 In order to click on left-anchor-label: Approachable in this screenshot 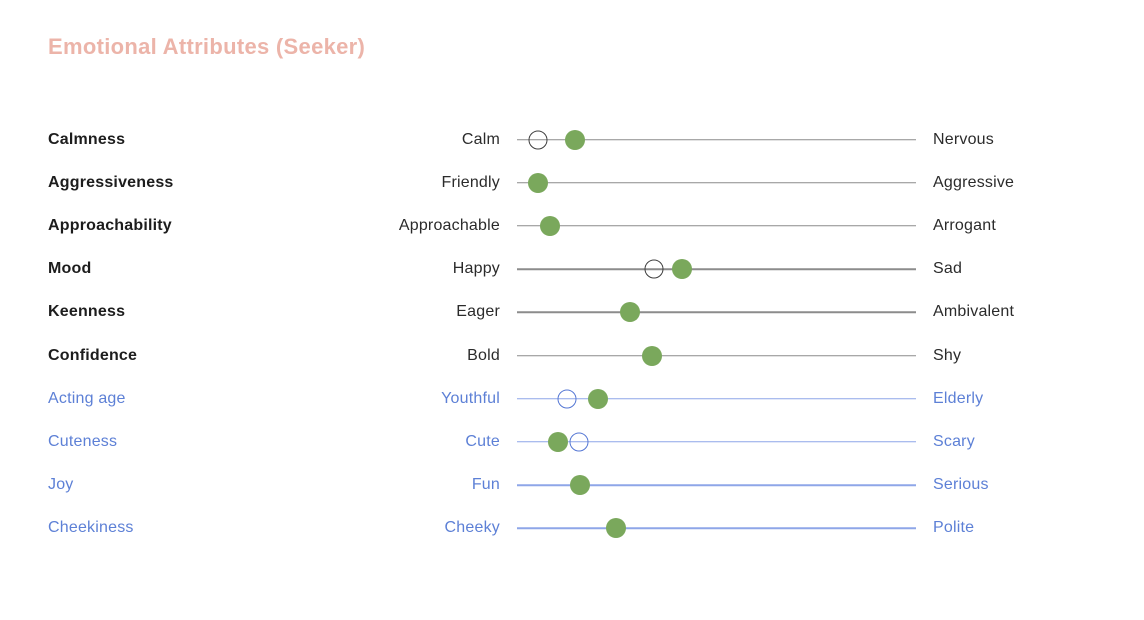, I will do `click(449, 225)`.